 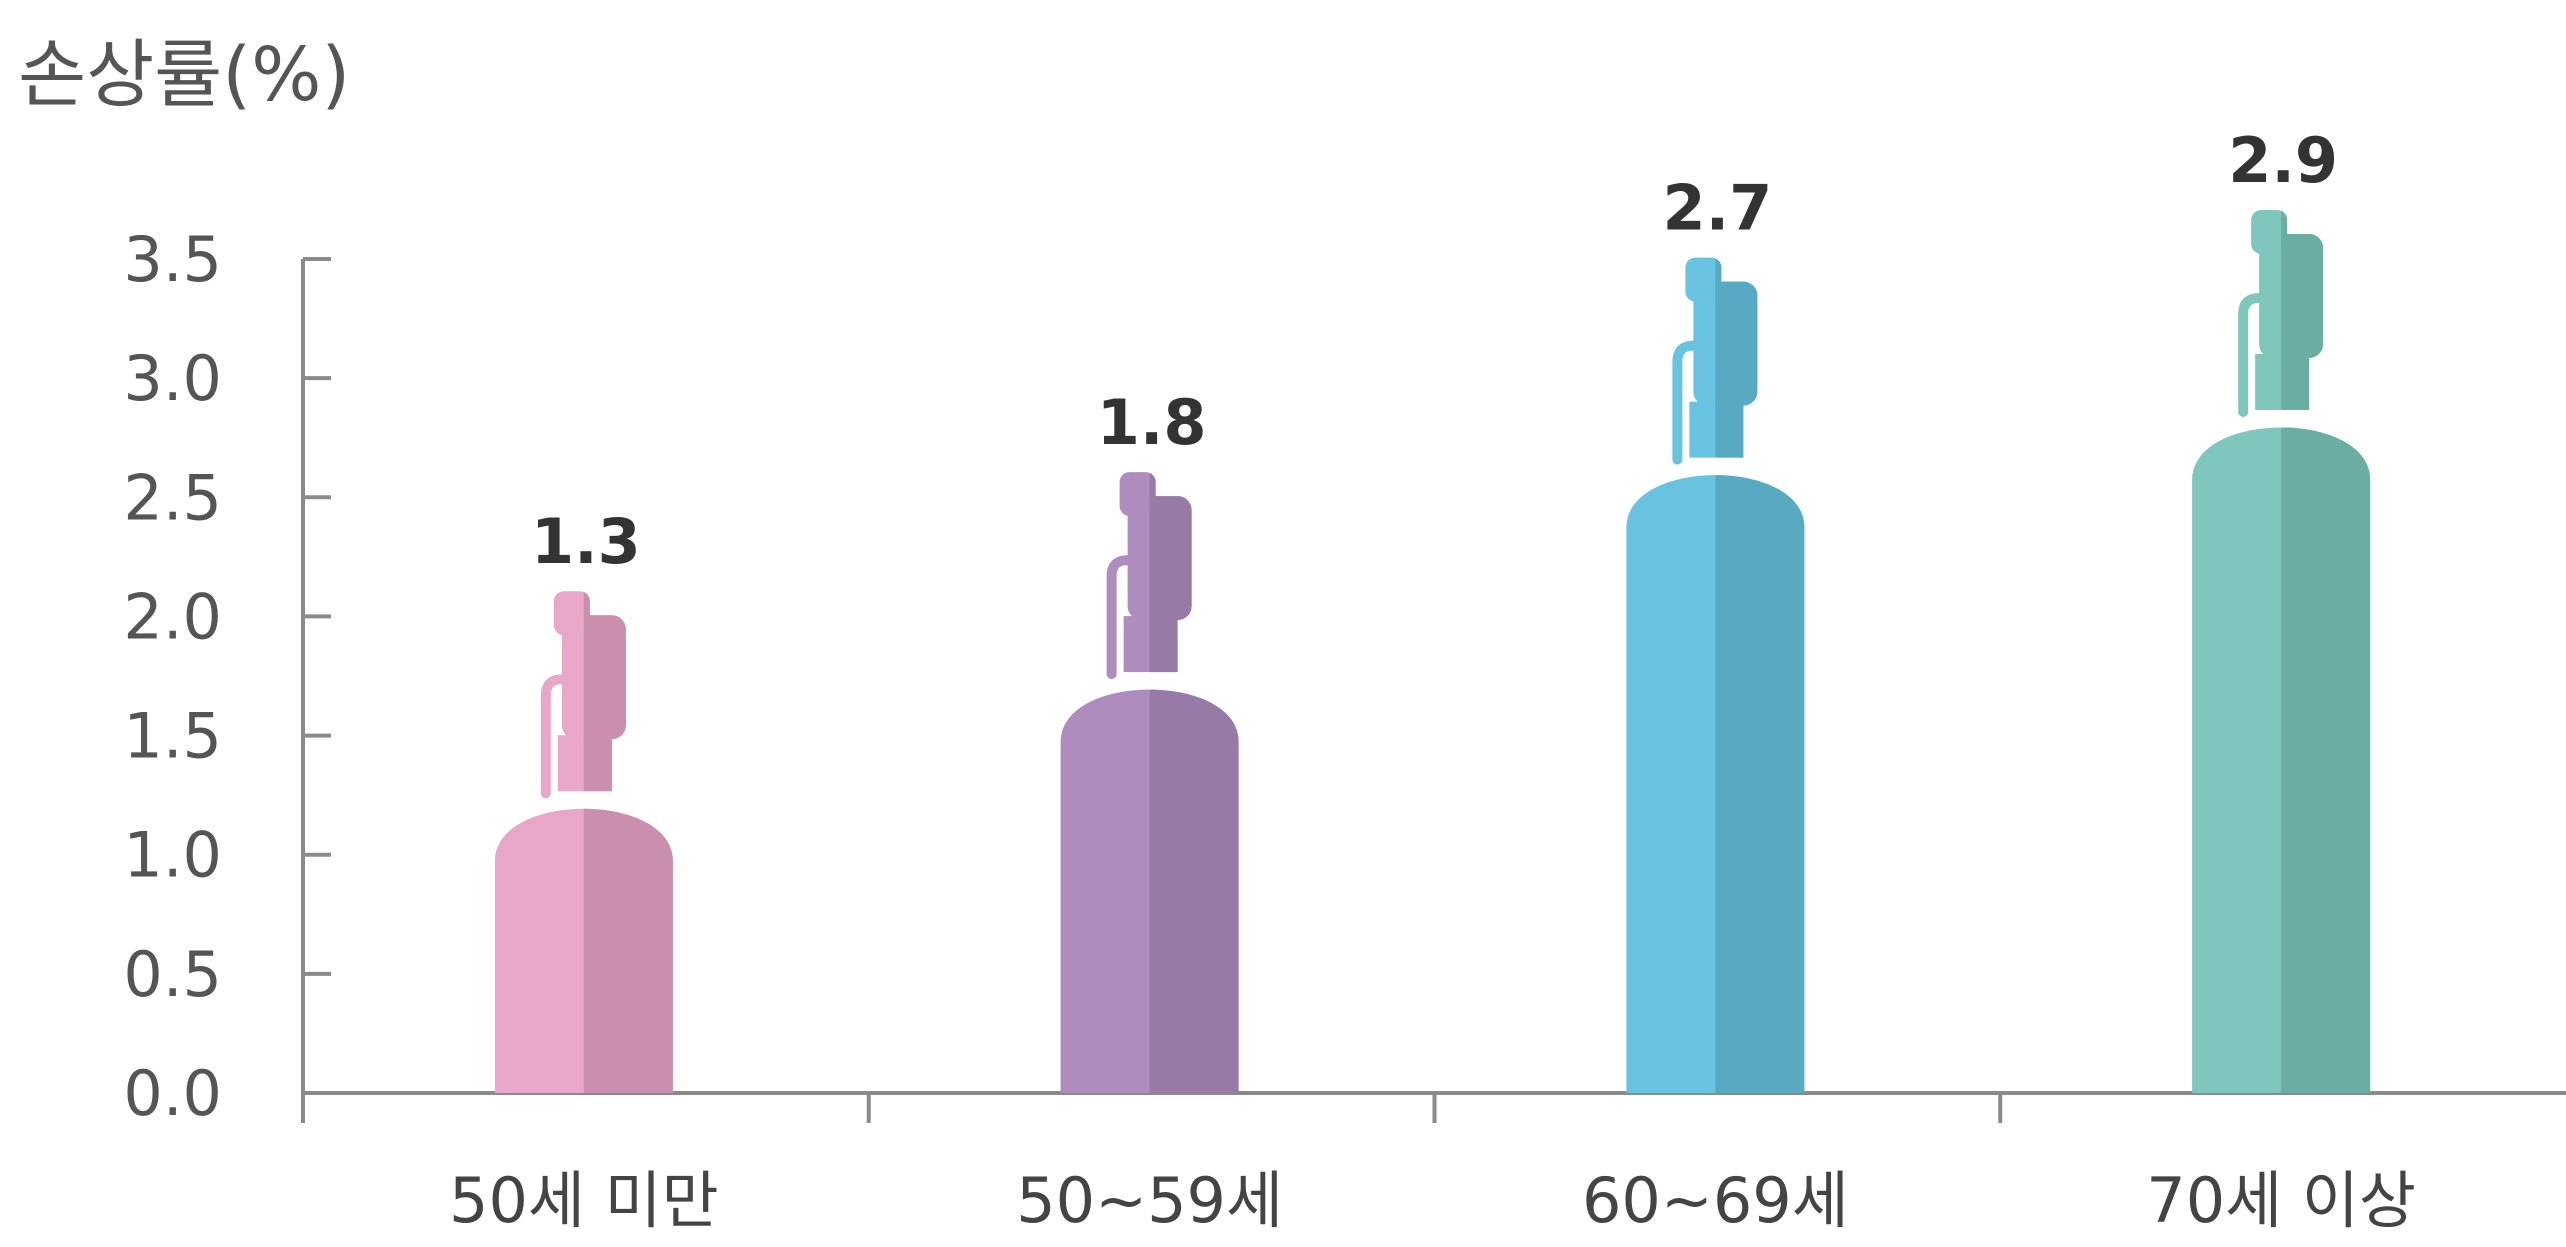 I want to click on value-label: 2.9, so click(x=2283, y=160).